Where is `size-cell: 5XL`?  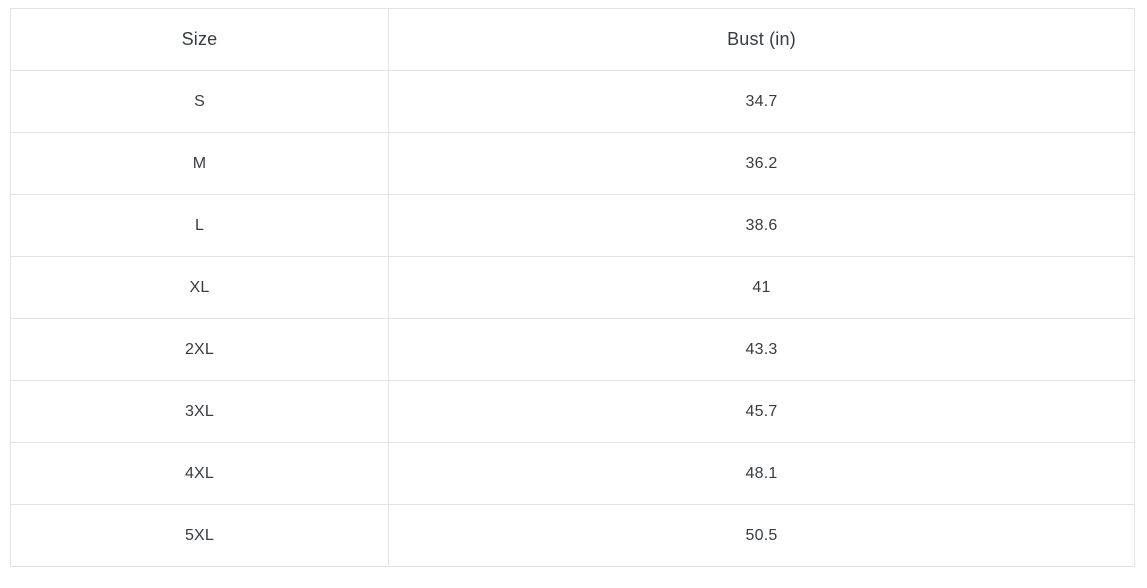 size-cell: 5XL is located at coordinates (199, 535).